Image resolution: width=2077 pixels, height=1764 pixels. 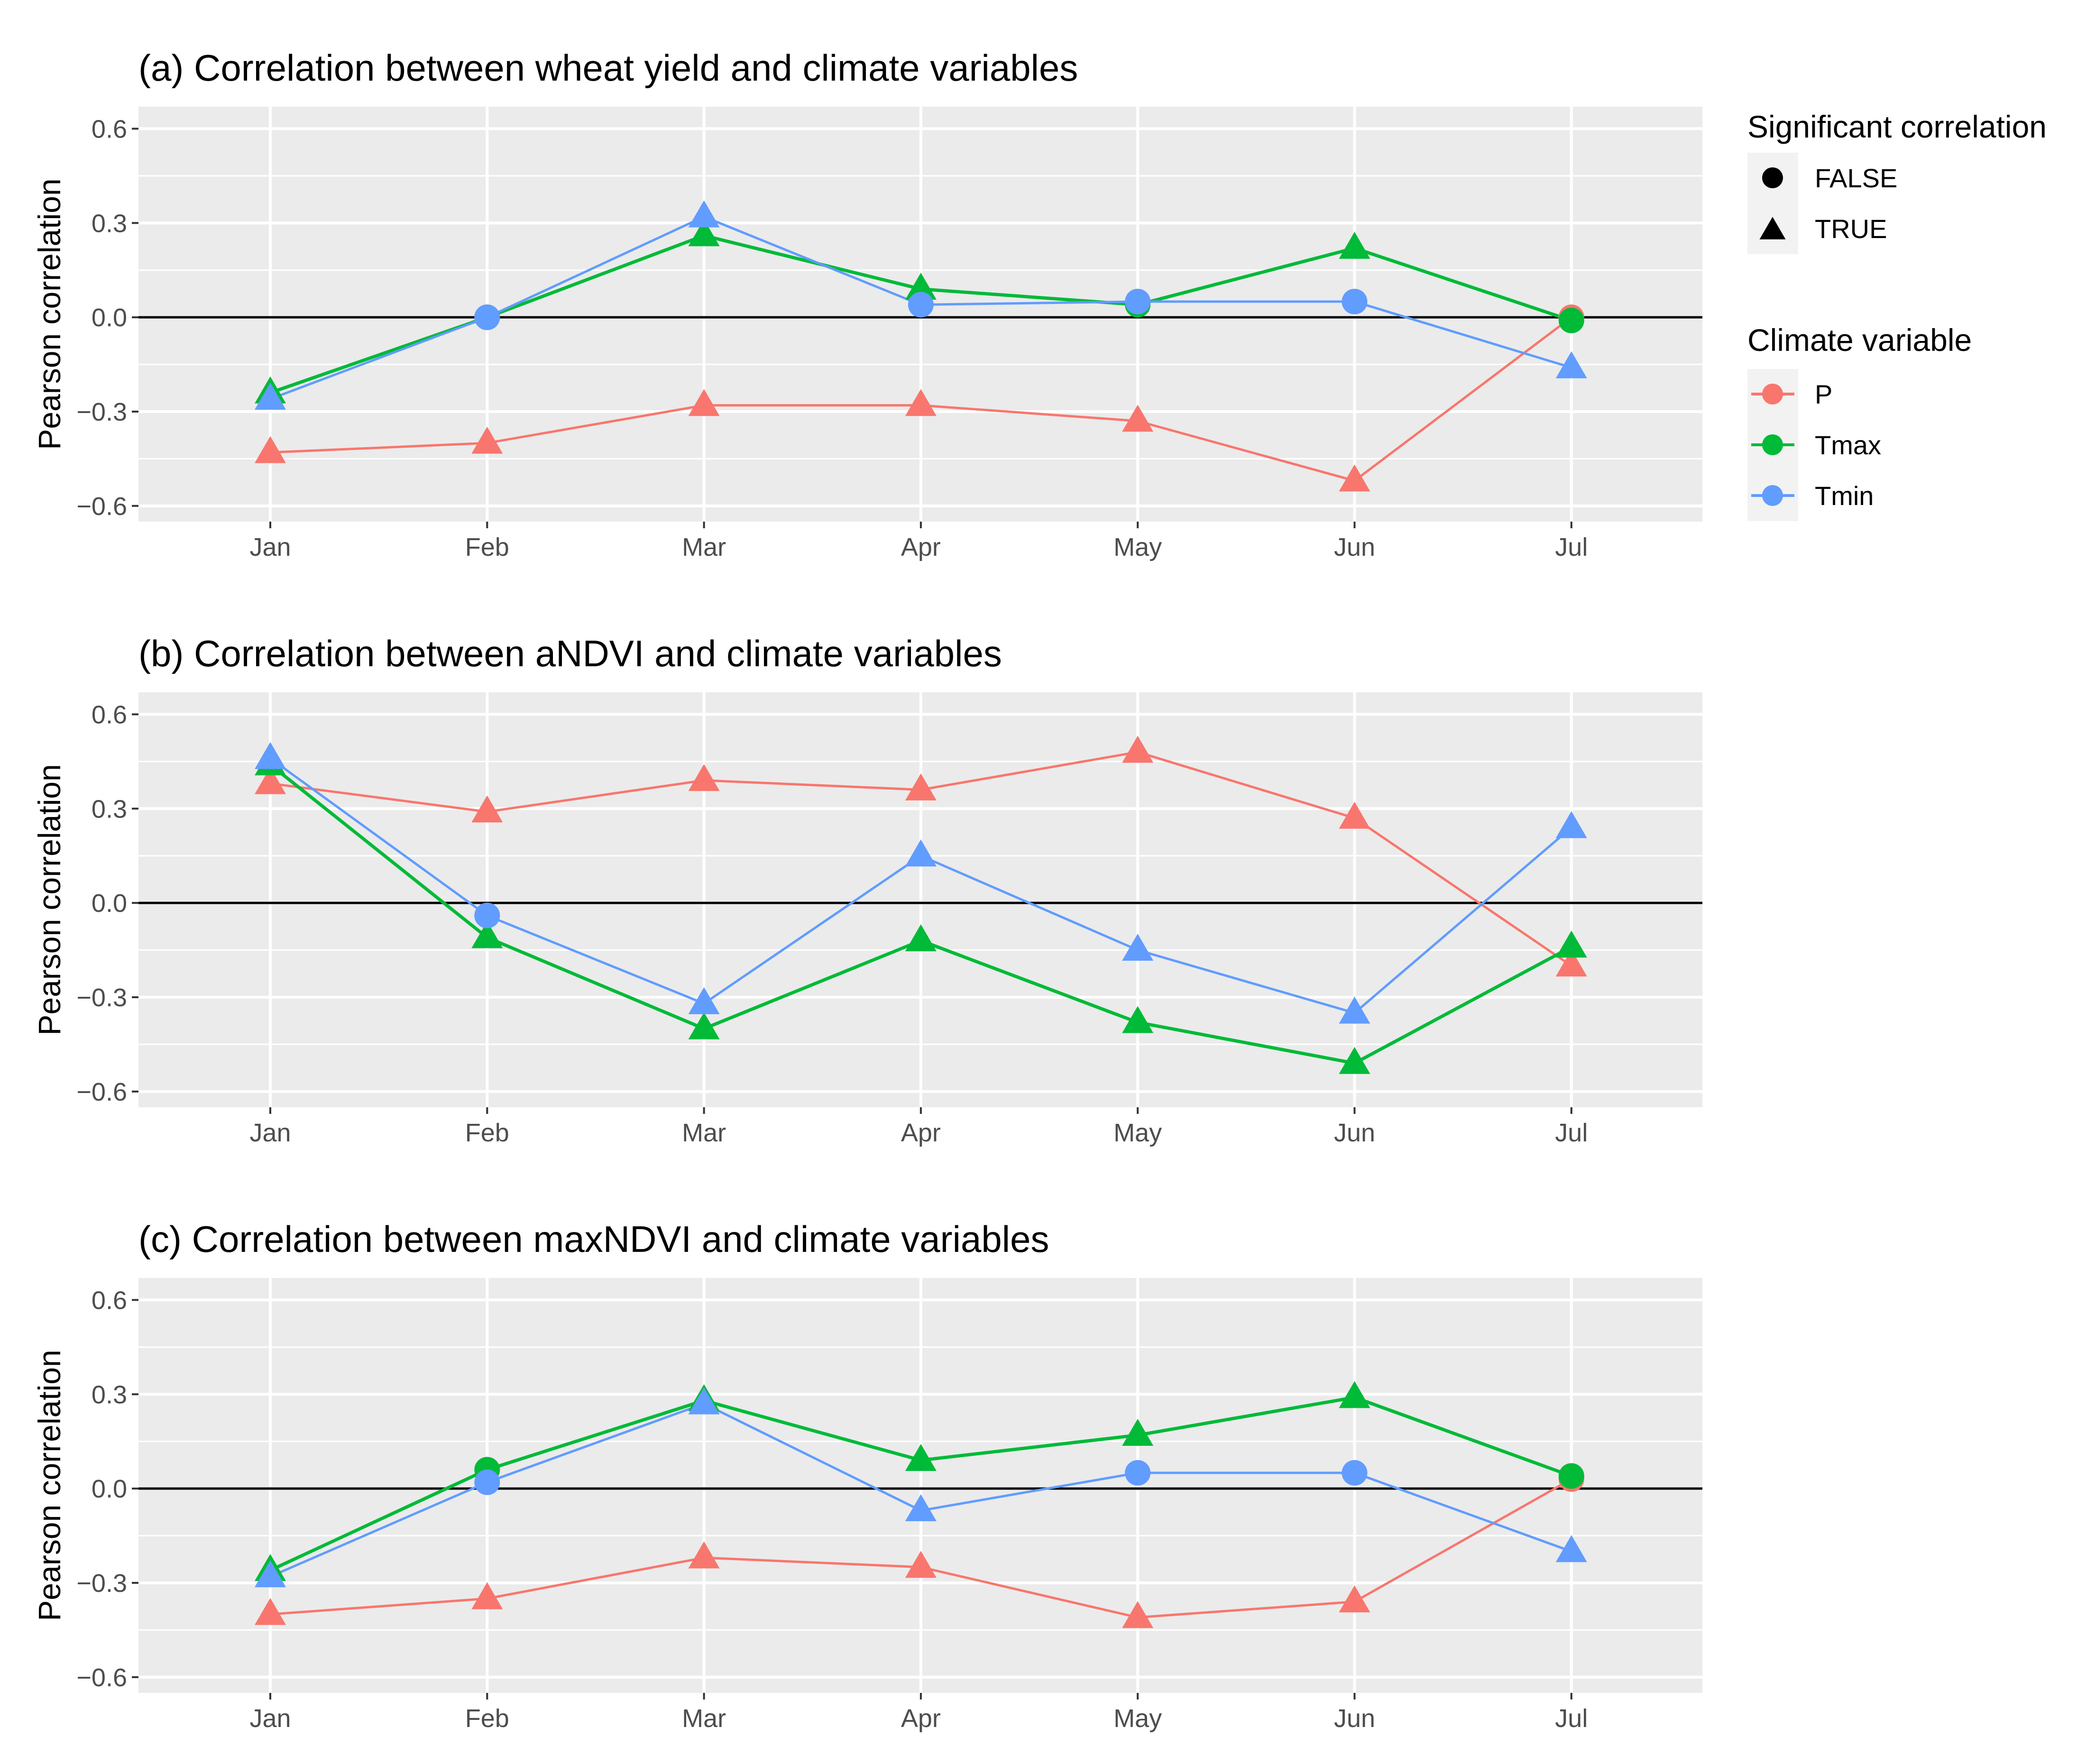 I want to click on panel-a-xtick-label: May, so click(x=1137, y=547).